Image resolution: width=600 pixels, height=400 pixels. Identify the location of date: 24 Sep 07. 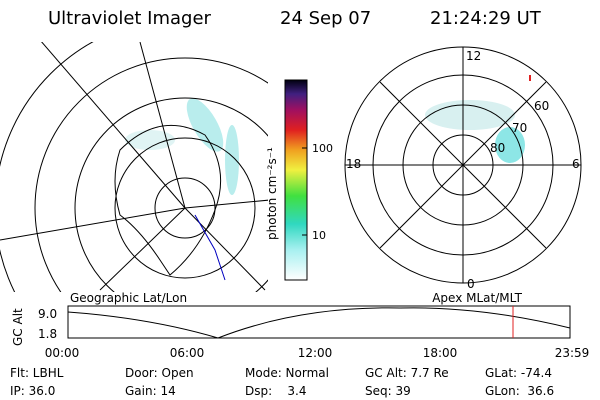
(325, 18).